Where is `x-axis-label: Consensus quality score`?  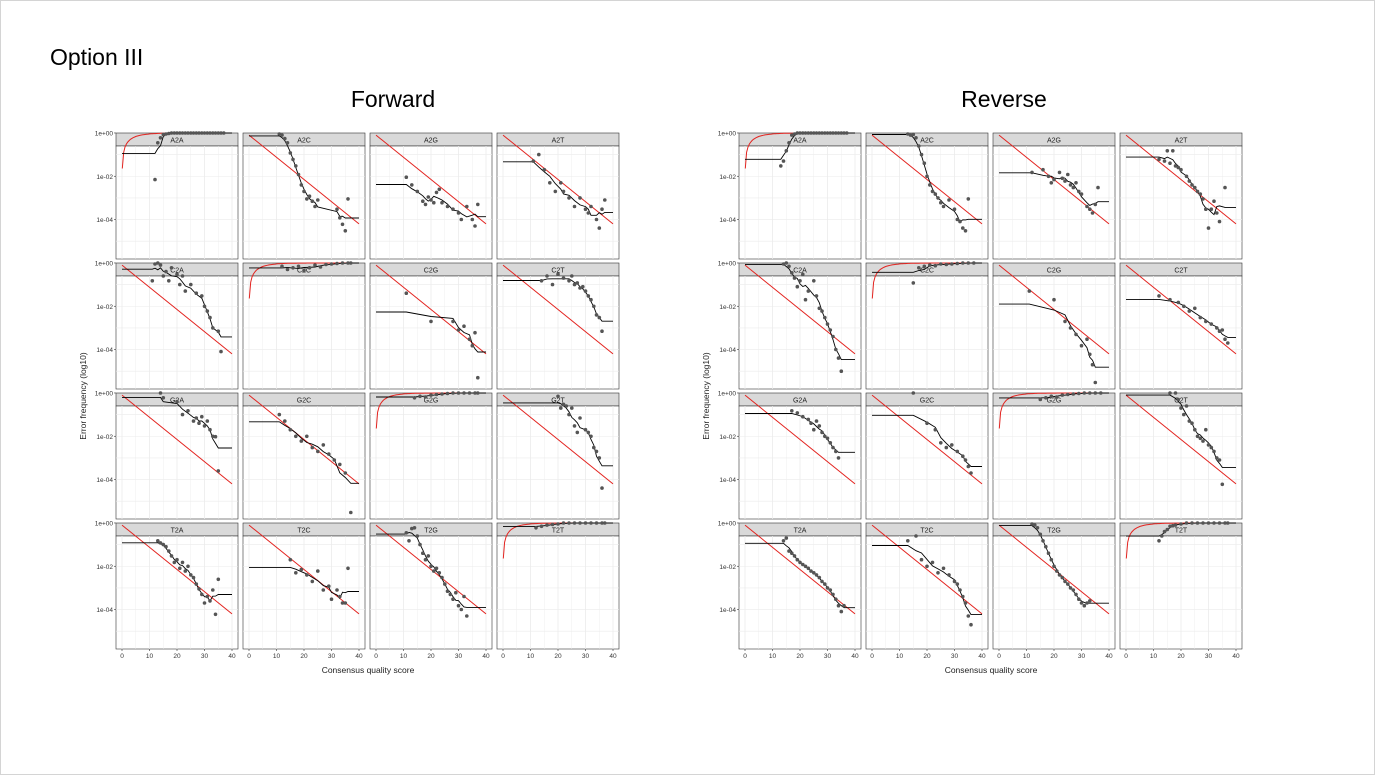 x-axis-label: Consensus quality score is located at coordinates (368, 670).